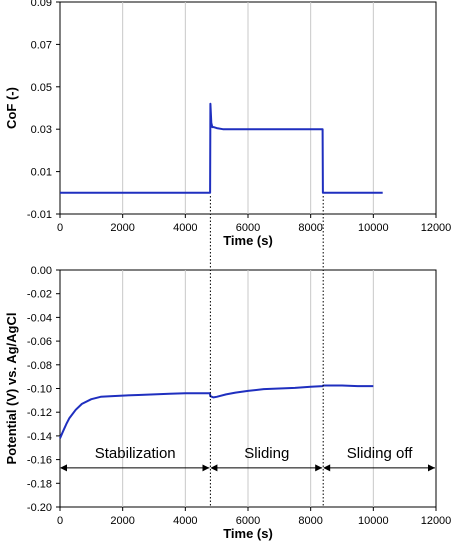 This screenshot has height=550, width=474. Describe the element at coordinates (11, 108) in the screenshot. I see `cof-y-axis-label: CoF (-)` at that location.